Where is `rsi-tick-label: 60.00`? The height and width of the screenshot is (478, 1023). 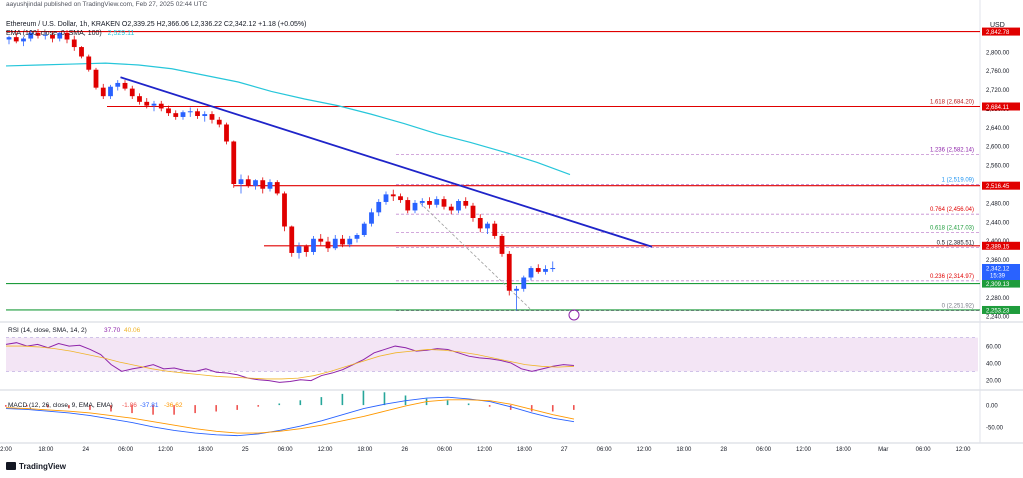
rsi-tick-label: 60.00 is located at coordinates (994, 348).